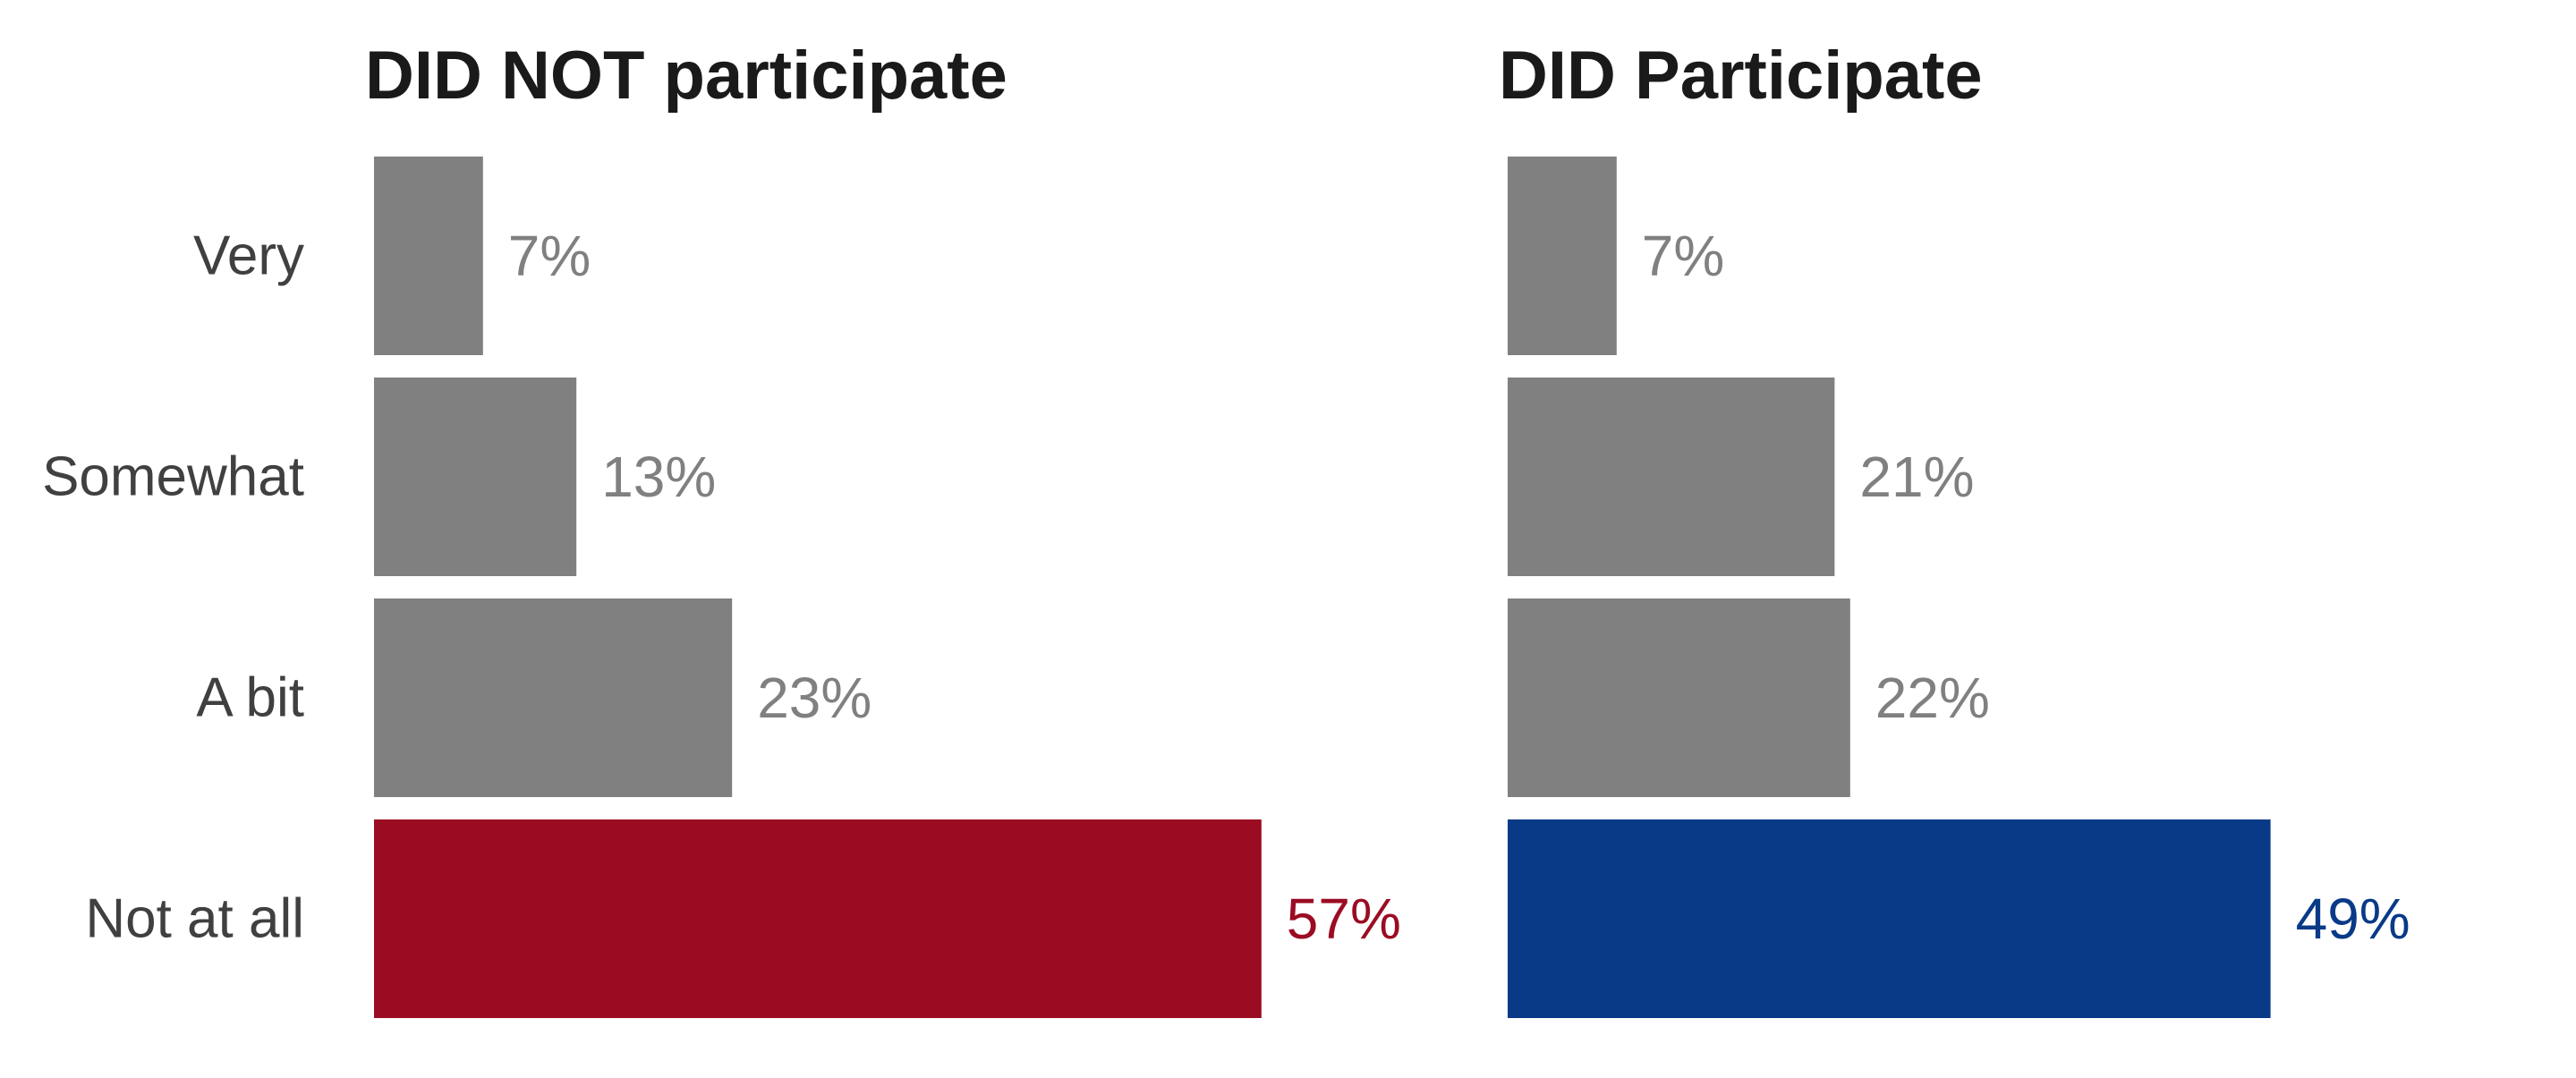 The image size is (2576, 1078). Describe the element at coordinates (1932, 698) in the screenshot. I see `data-label-1-2: 22%` at that location.